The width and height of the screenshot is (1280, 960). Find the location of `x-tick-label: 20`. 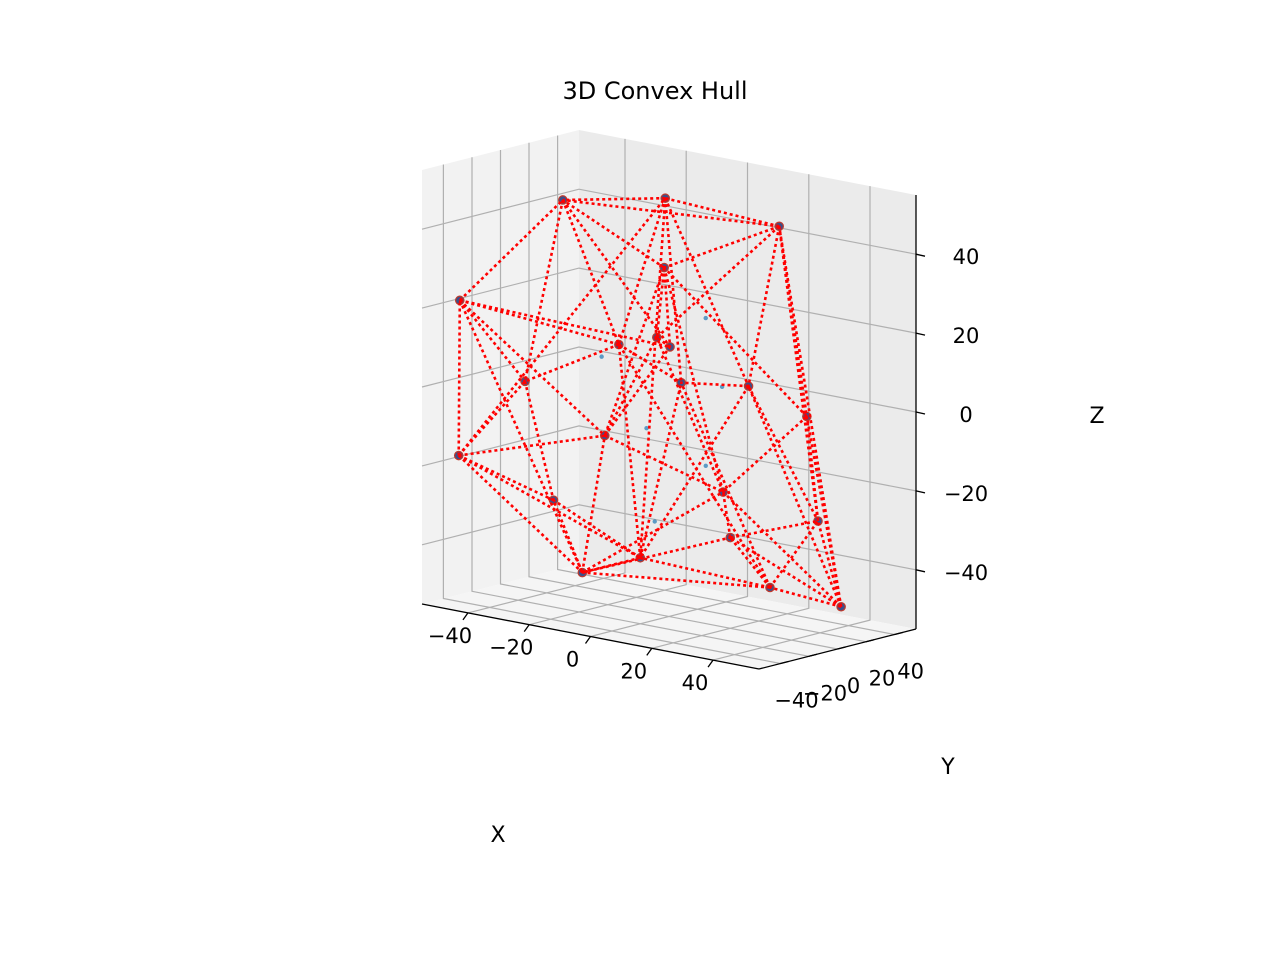

x-tick-label: 20 is located at coordinates (633, 671).